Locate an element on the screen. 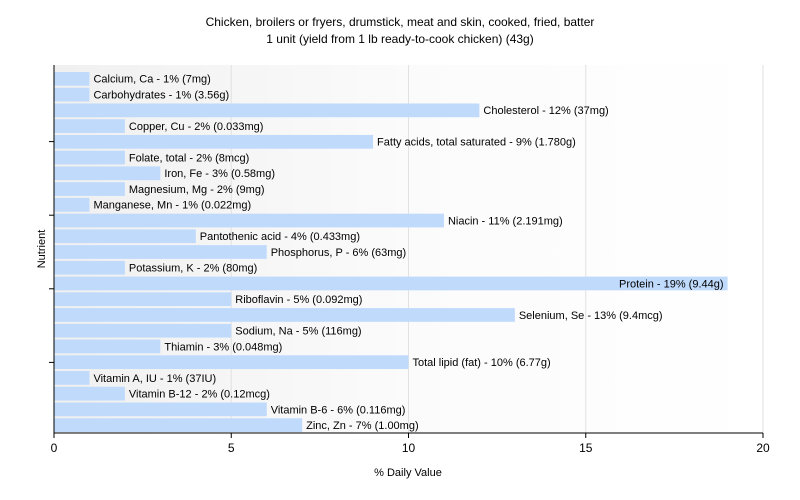 The height and width of the screenshot is (500, 800). x-tick-label: 15 is located at coordinates (586, 448).